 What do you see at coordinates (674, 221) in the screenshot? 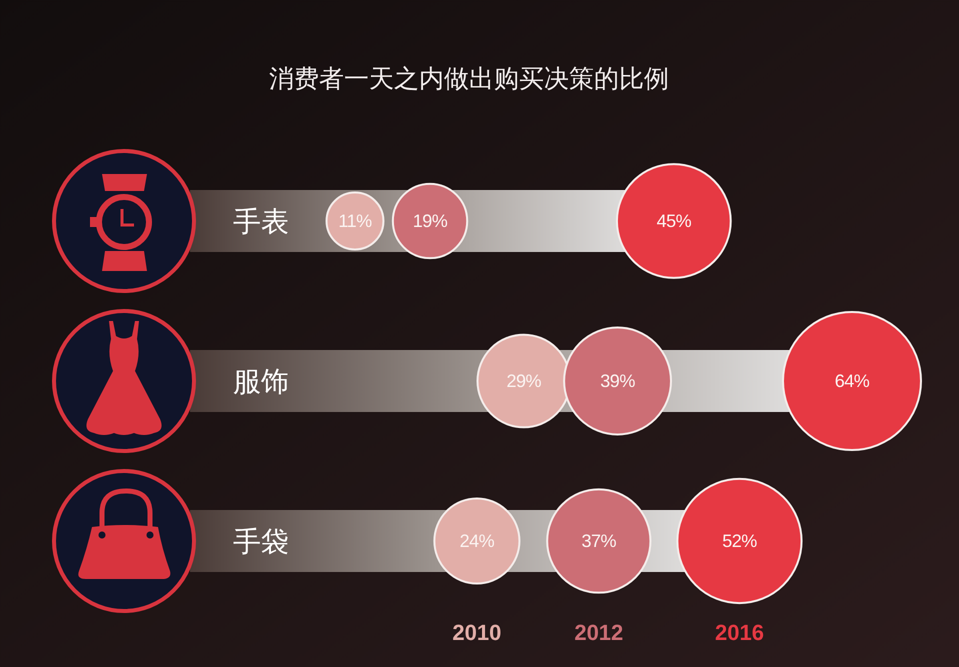
I see `data-label: 45%` at bounding box center [674, 221].